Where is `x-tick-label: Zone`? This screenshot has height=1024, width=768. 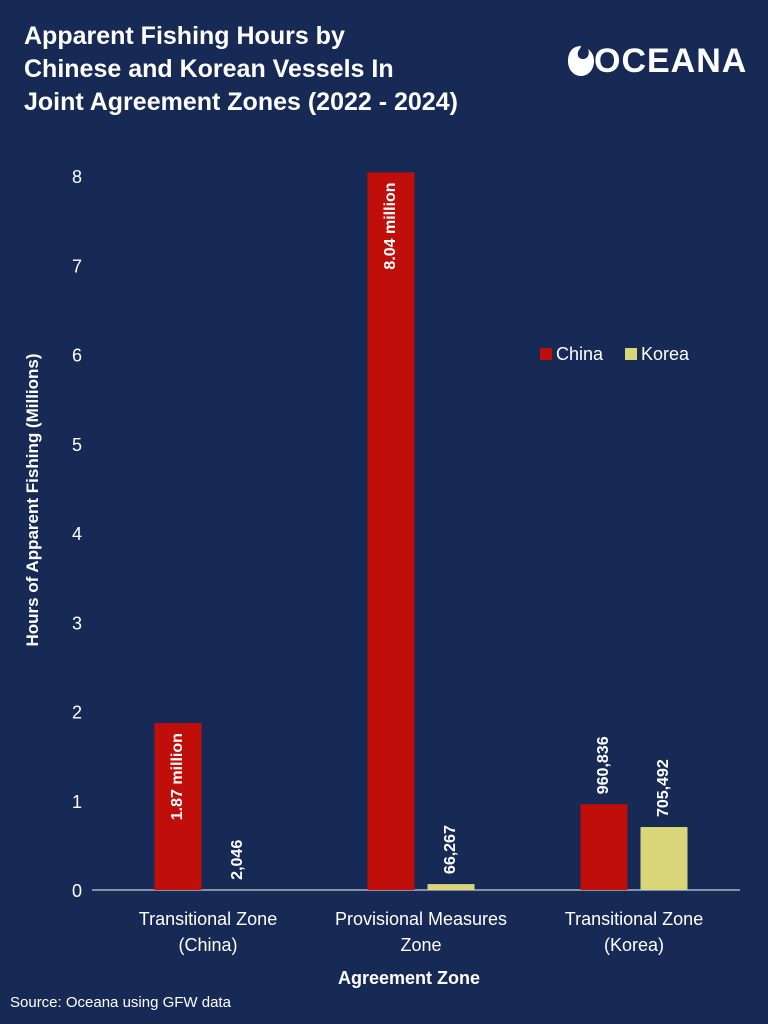
x-tick-label: Zone is located at coordinates (420, 945).